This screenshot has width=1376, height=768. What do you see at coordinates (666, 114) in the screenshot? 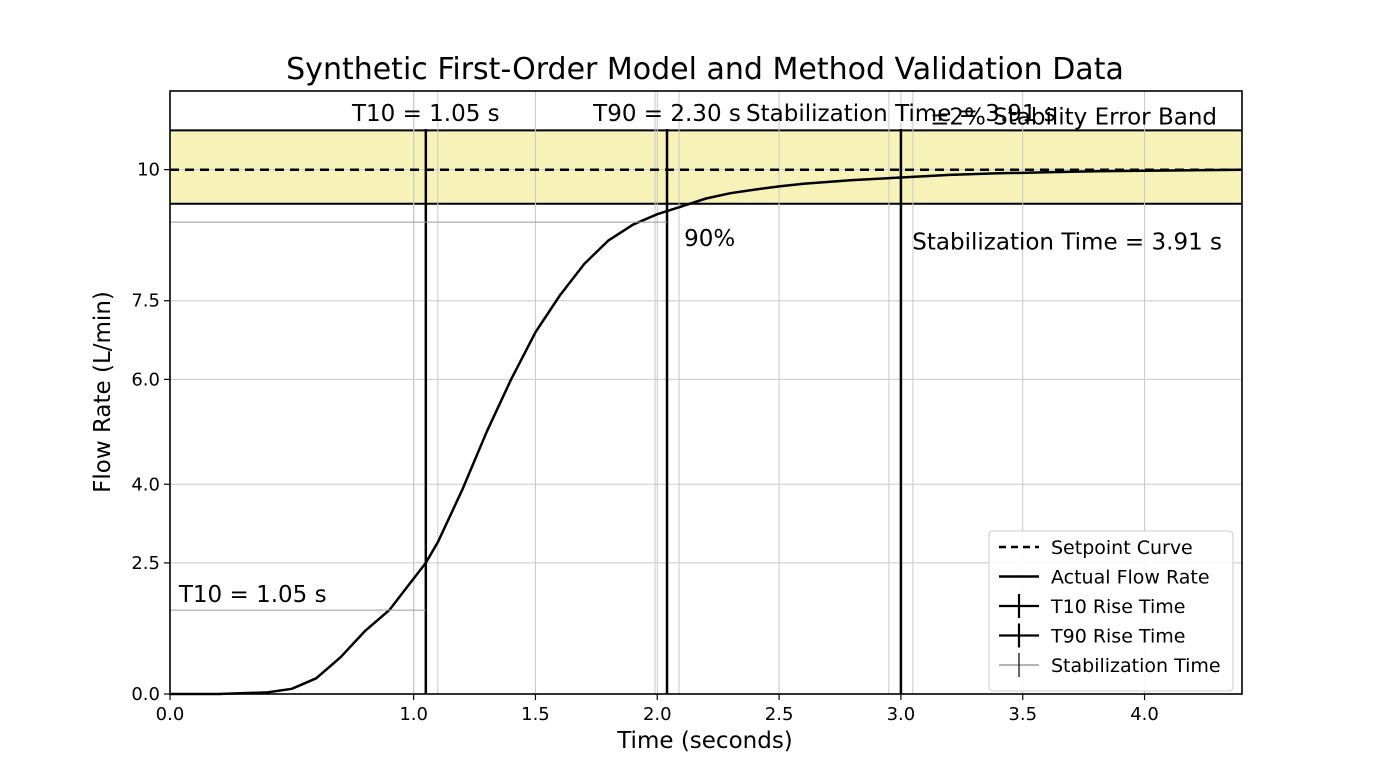
I see `marker-label-1: T90 = 2.30 s` at bounding box center [666, 114].